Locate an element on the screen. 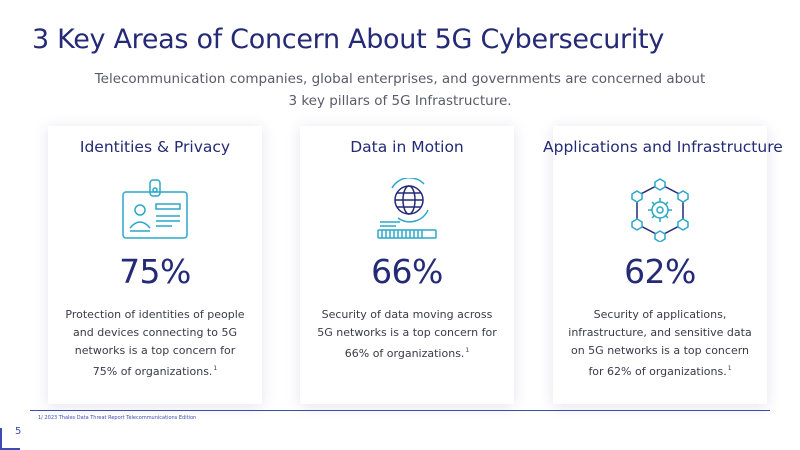 Image resolution: width=800 pixels, height=450 pixels. corner-bracket-decoration is located at coordinates (10, 439).